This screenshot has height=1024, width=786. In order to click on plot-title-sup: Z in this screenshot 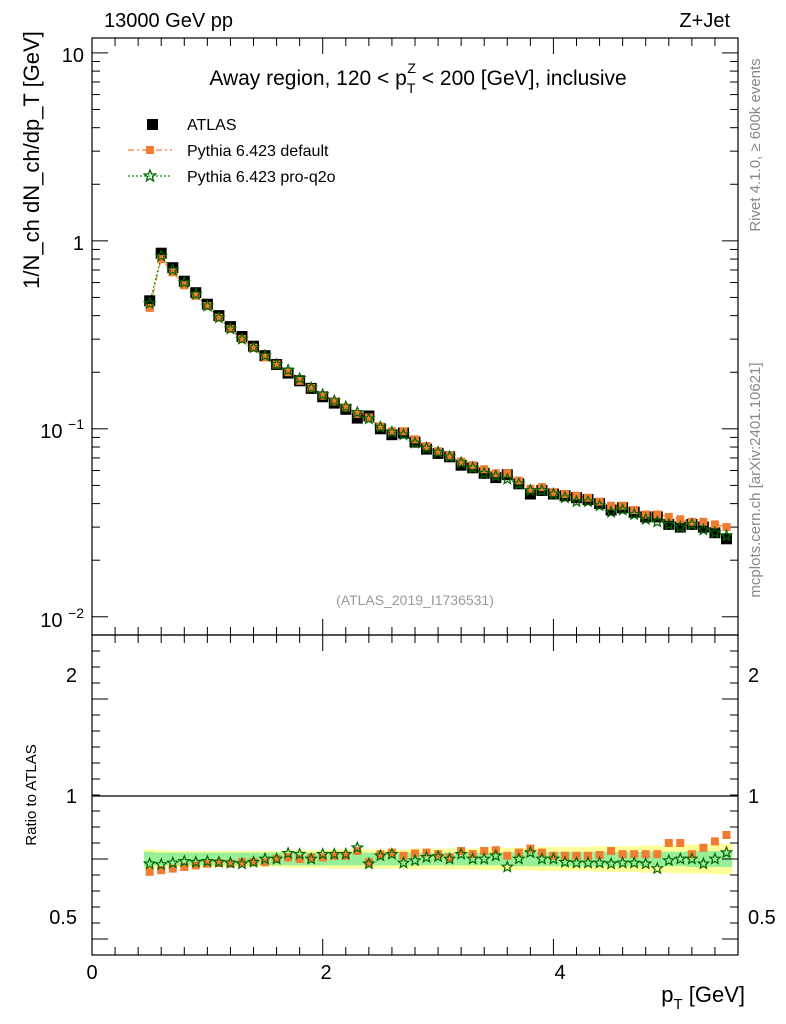, I will do `click(411, 68)`.